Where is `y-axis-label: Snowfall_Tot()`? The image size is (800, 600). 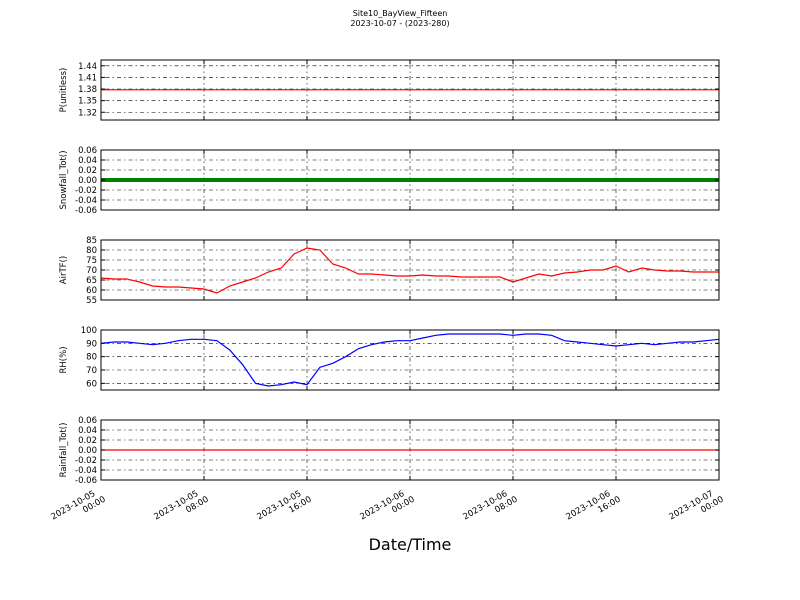 y-axis-label: Snowfall_Tot() is located at coordinates (64, 179).